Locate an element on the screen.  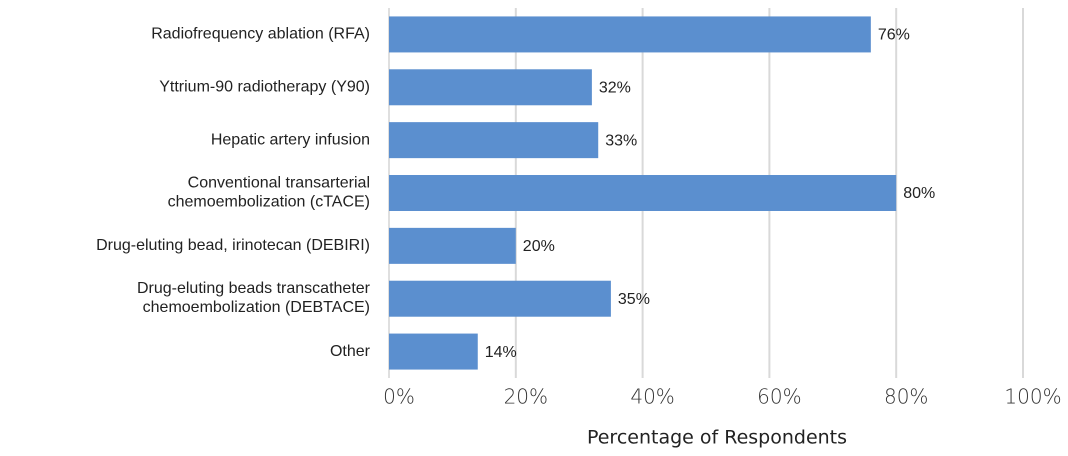
x-axis-title: Percentage of Respondents is located at coordinates (717, 438).